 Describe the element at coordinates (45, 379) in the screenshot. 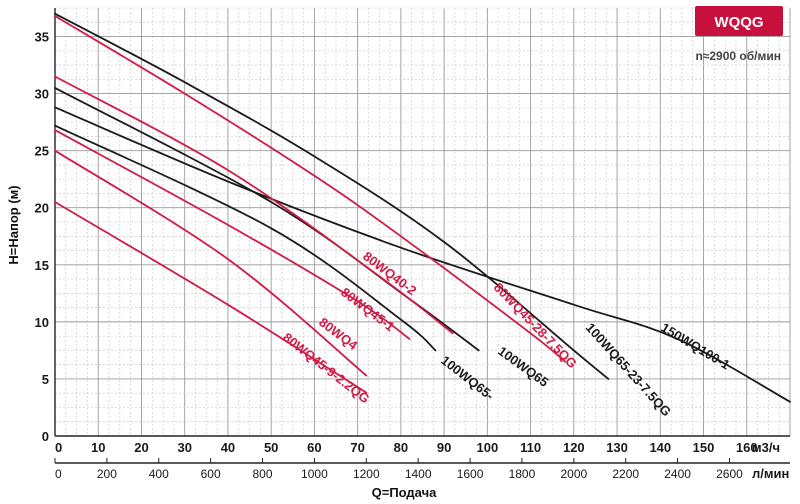

I see `y-tick-label: 5` at that location.